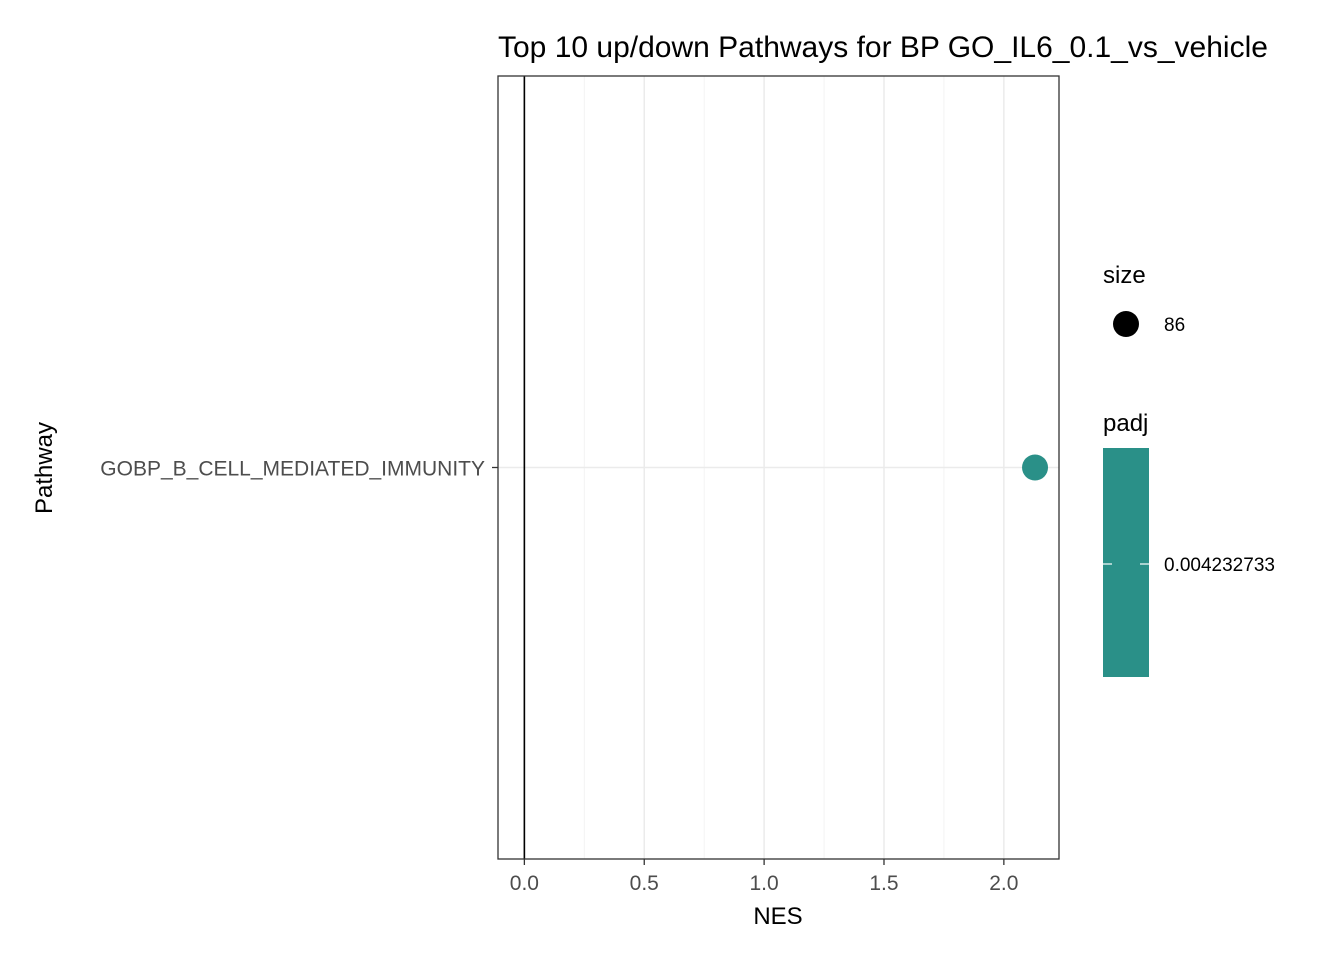 The image size is (1344, 965). What do you see at coordinates (1219, 565) in the screenshot?
I see `padj-legend-label: 0.004232733` at bounding box center [1219, 565].